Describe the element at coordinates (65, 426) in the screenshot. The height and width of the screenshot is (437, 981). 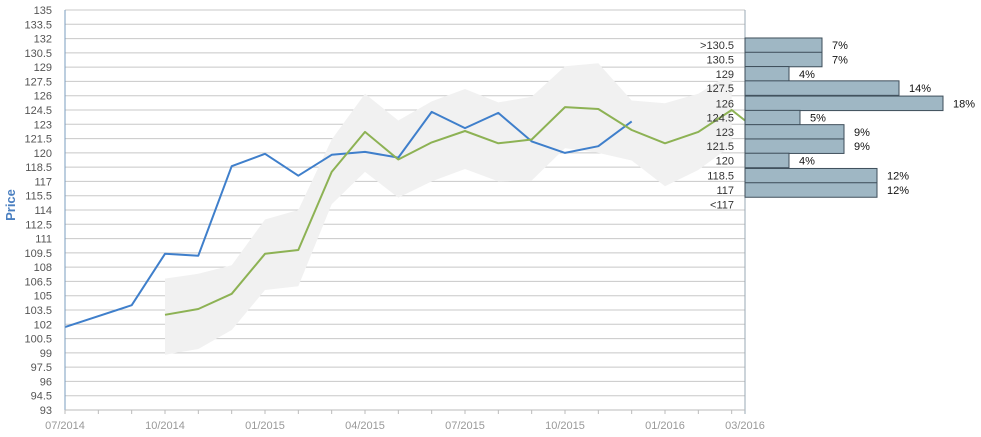
I see `x-tick-label: 07/2014` at that location.